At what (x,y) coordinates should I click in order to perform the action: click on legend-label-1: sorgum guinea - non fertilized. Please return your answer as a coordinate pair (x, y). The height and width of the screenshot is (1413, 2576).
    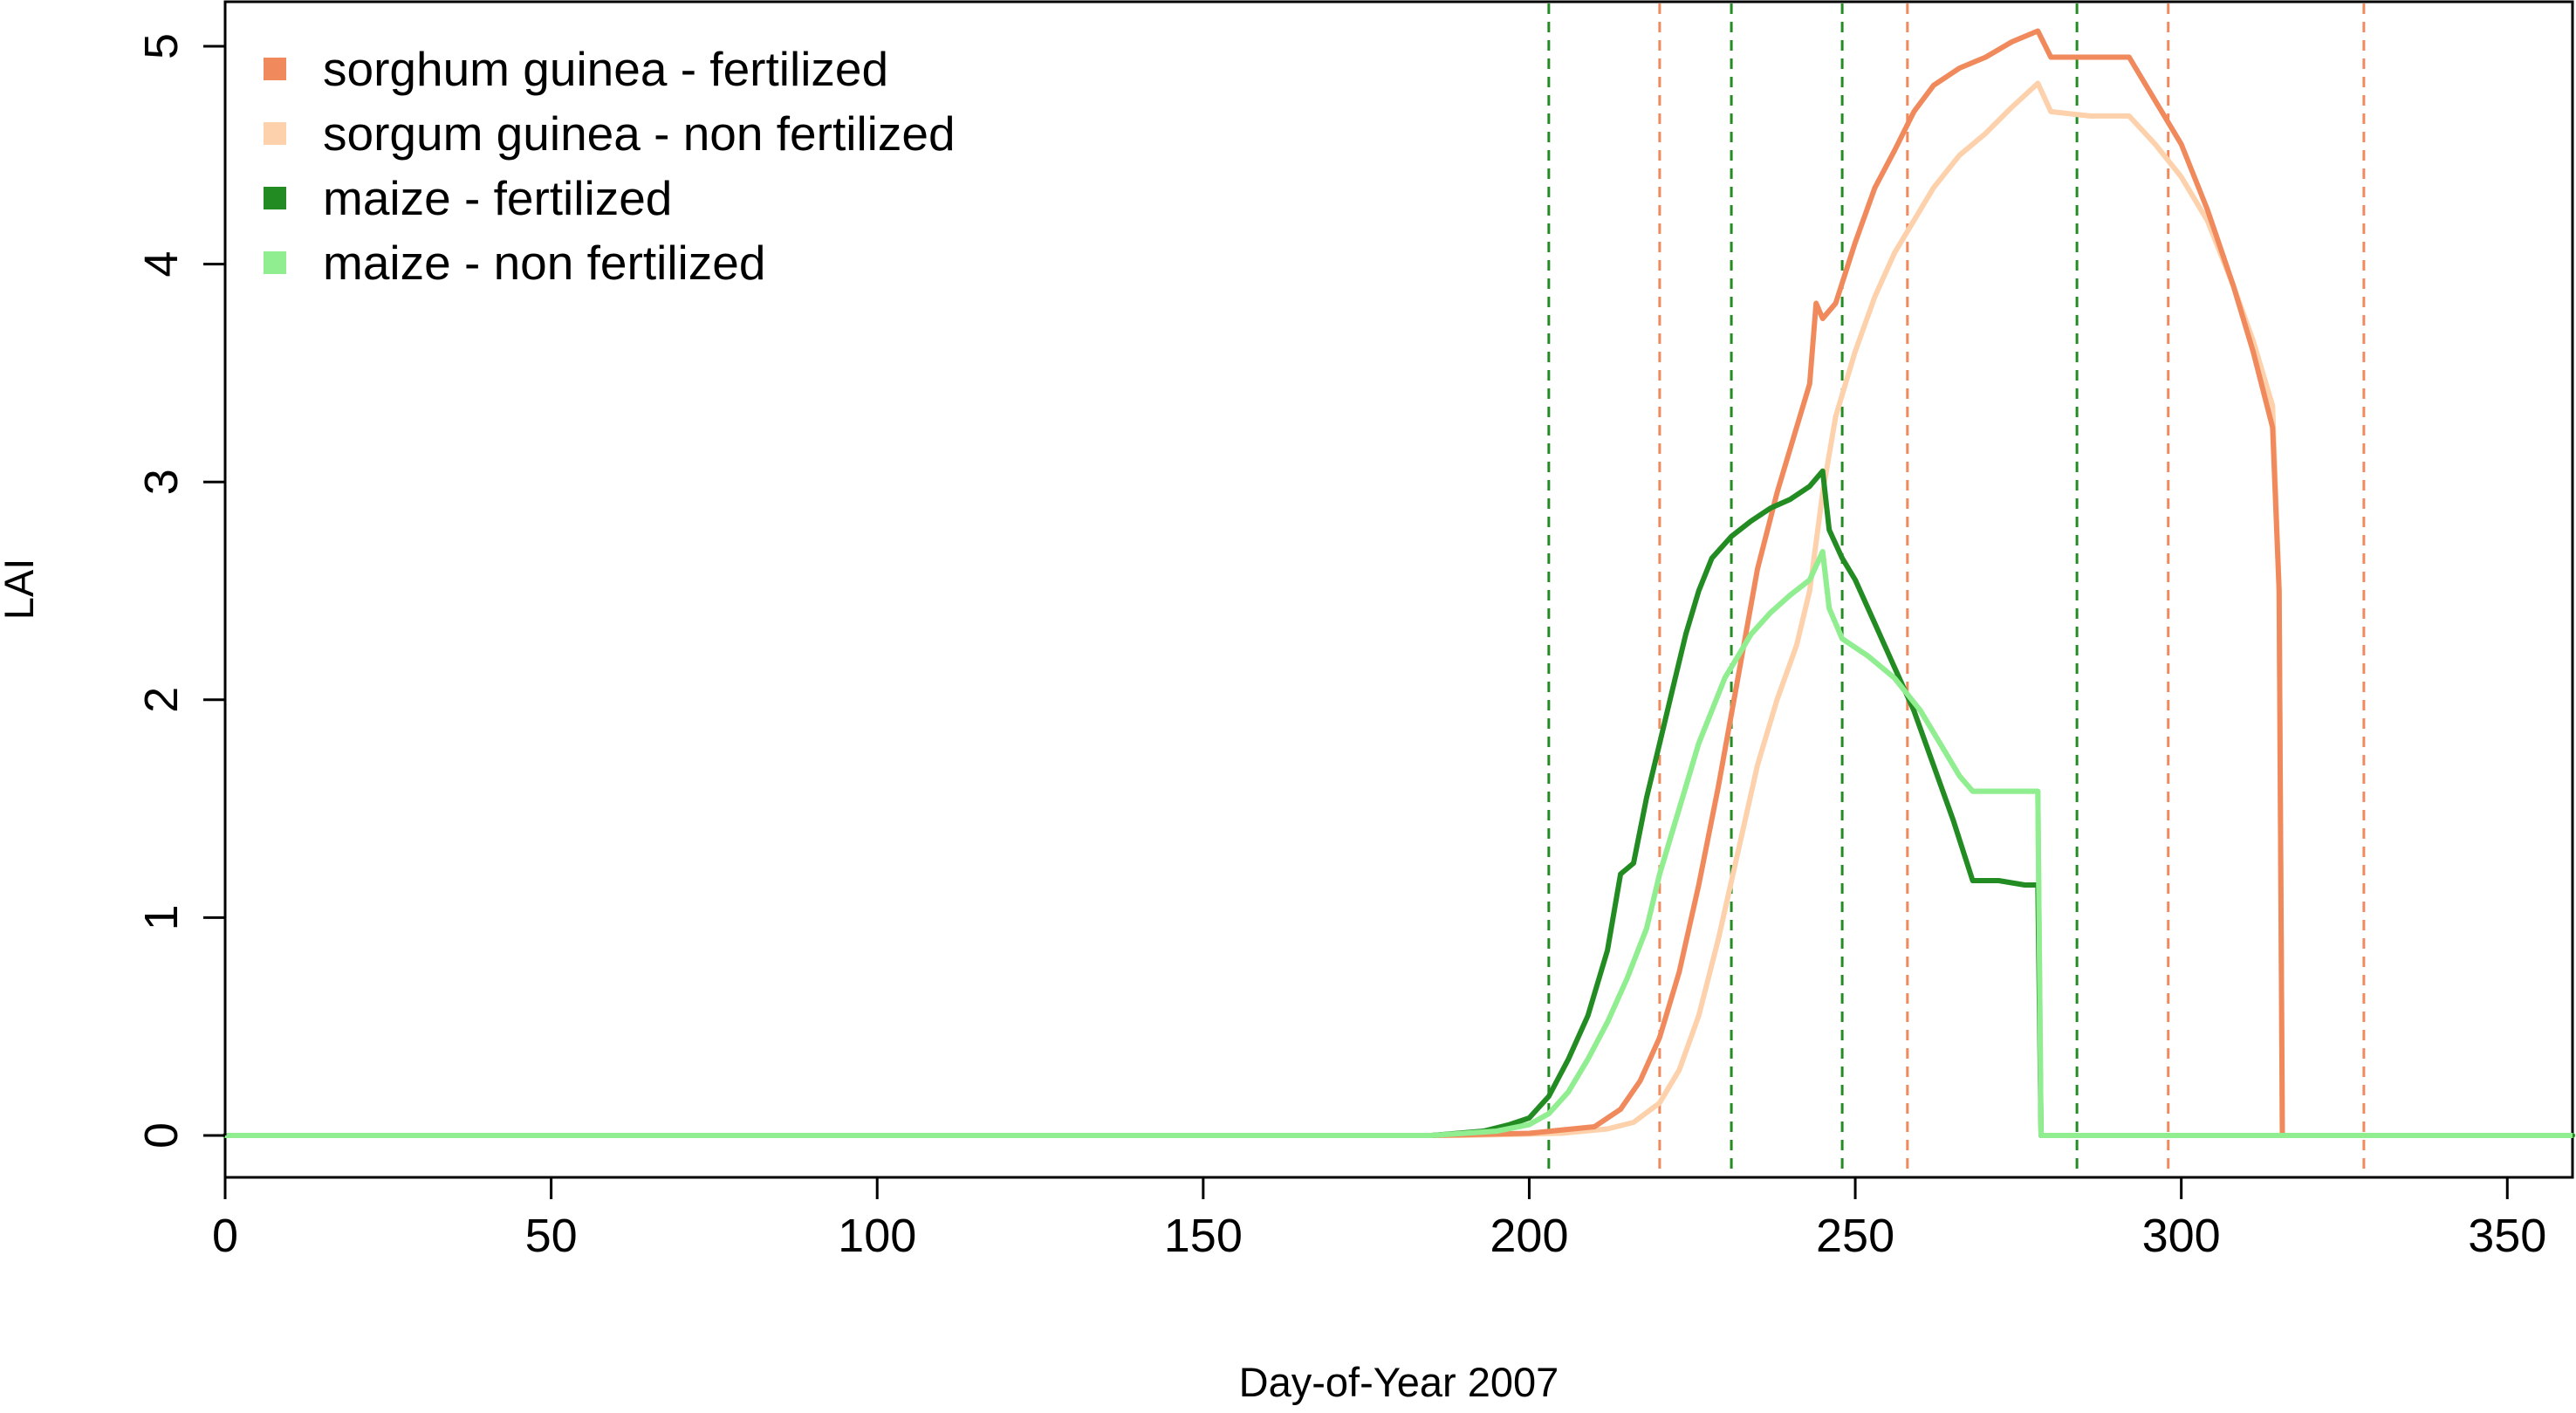
    Looking at the image, I should click on (639, 133).